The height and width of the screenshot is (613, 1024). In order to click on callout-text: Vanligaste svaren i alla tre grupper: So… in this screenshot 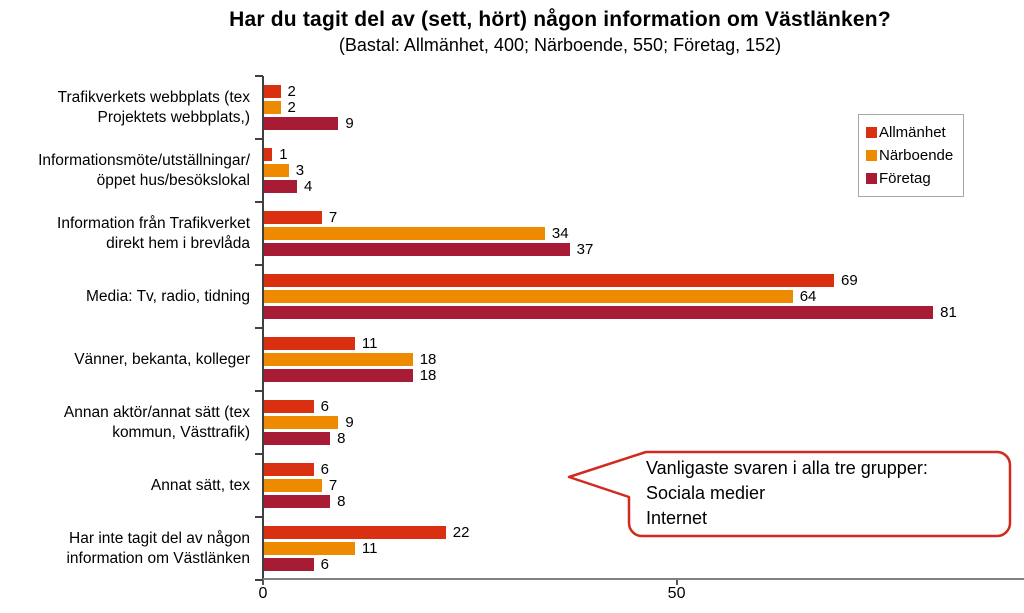, I will do `click(787, 493)`.